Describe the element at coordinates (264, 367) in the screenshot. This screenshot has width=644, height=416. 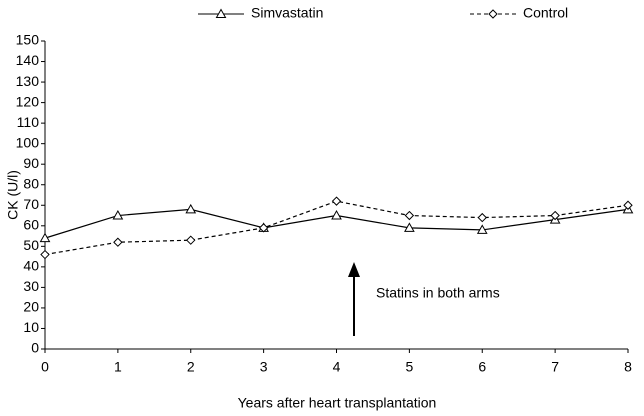
I see `x-tick-label: 3` at that location.